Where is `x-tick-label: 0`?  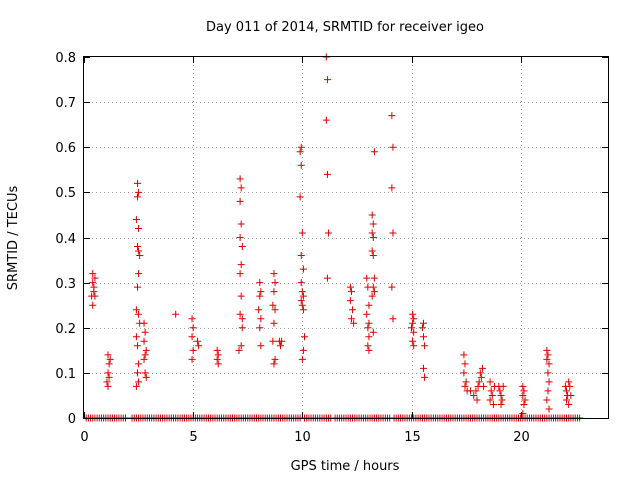 x-tick-label: 0 is located at coordinates (84, 437).